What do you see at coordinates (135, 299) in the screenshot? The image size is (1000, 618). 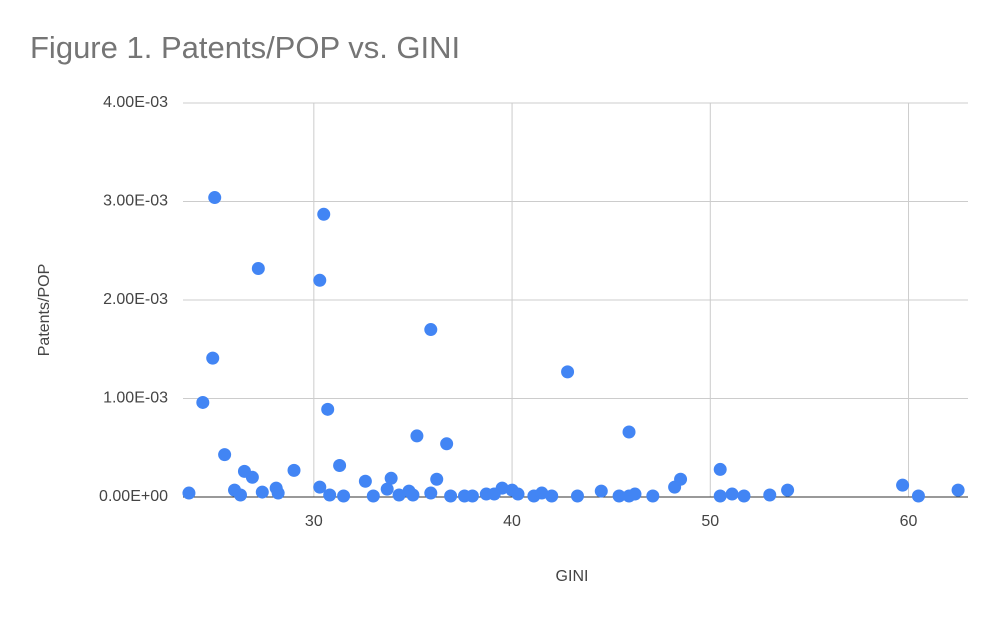 I see `y-tick-label: 2.00E-03` at bounding box center [135, 299].